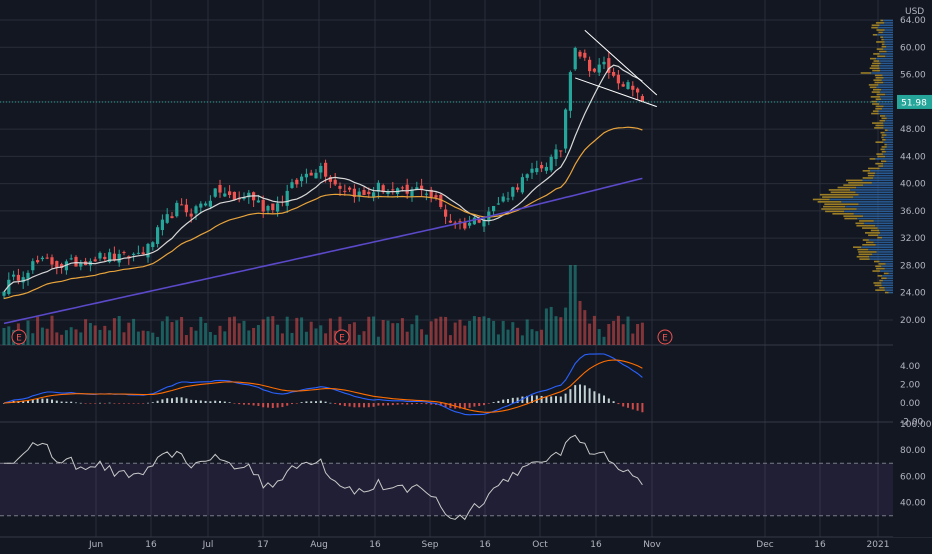 This screenshot has height=554, width=932. Describe the element at coordinates (540, 545) in the screenshot. I see `time-tick-label: Oct` at that location.